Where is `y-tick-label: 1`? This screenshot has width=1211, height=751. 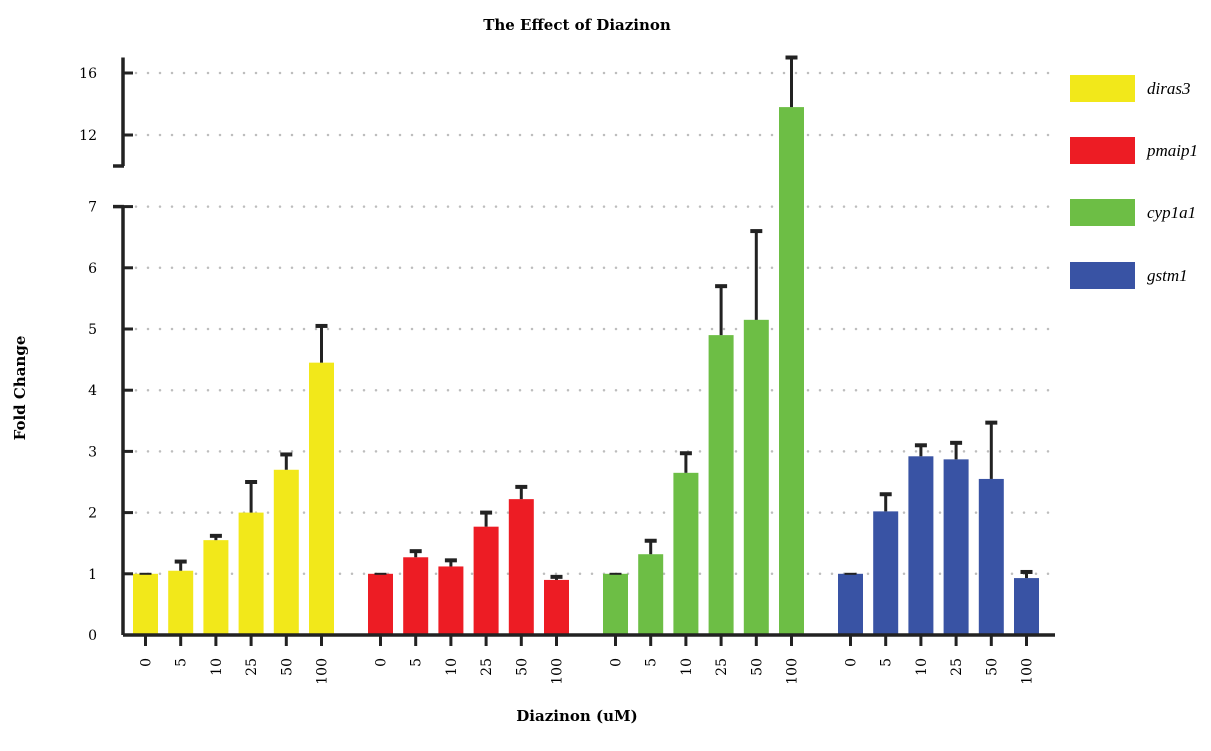 y-tick-label: 1 is located at coordinates (92, 575).